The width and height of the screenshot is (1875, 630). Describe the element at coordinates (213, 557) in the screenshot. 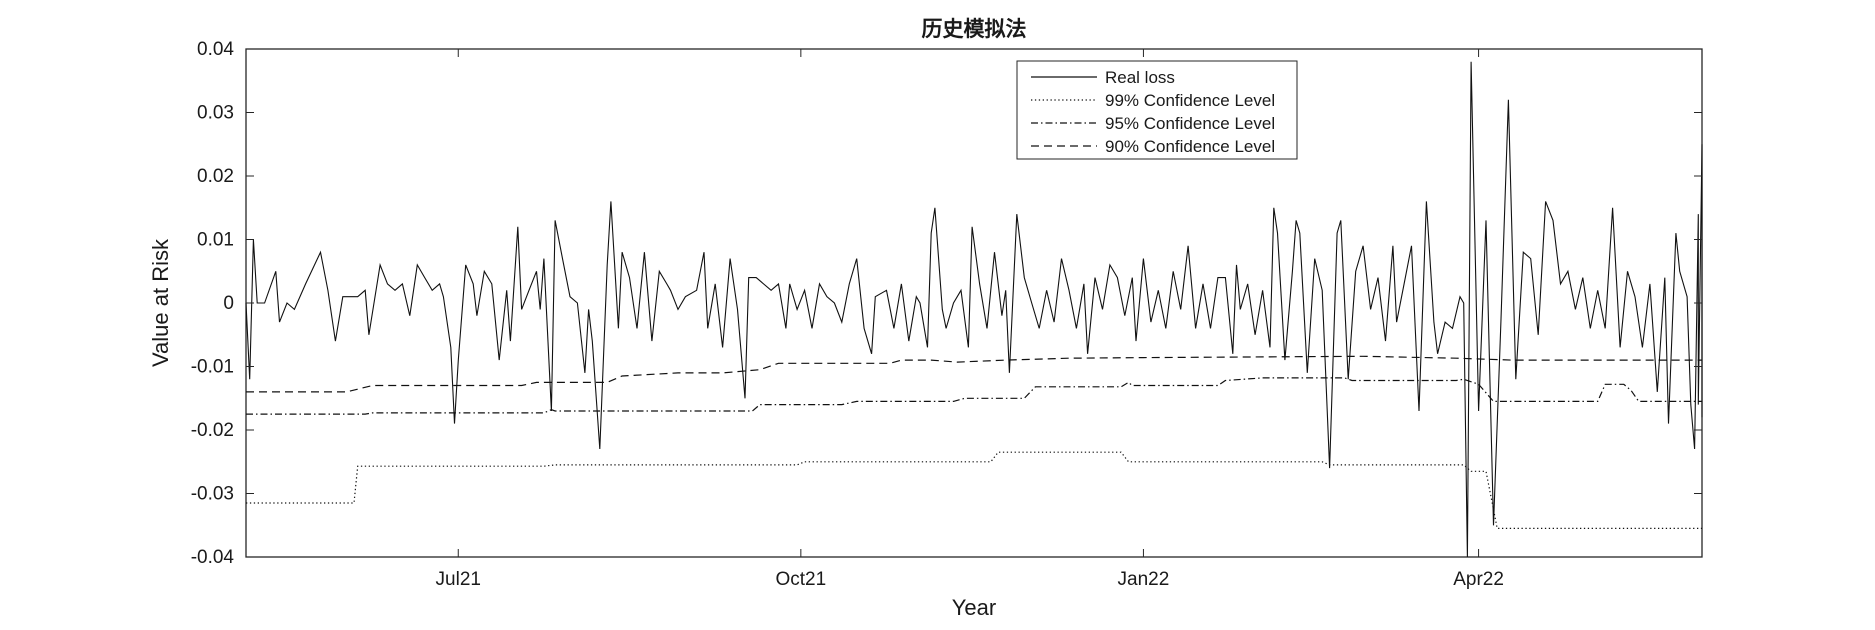

I see `y-tick-label: -0.04` at that location.